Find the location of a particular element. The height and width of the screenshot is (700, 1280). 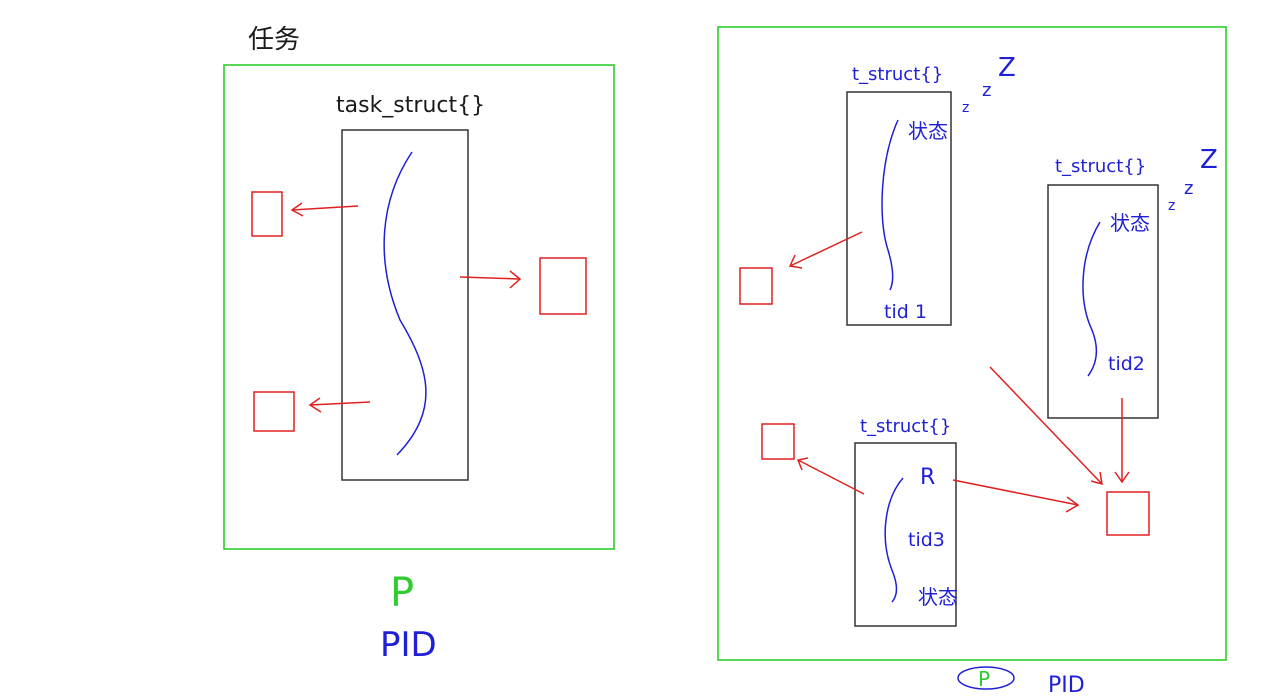

thread2-body-curve is located at coordinates (1091, 299).